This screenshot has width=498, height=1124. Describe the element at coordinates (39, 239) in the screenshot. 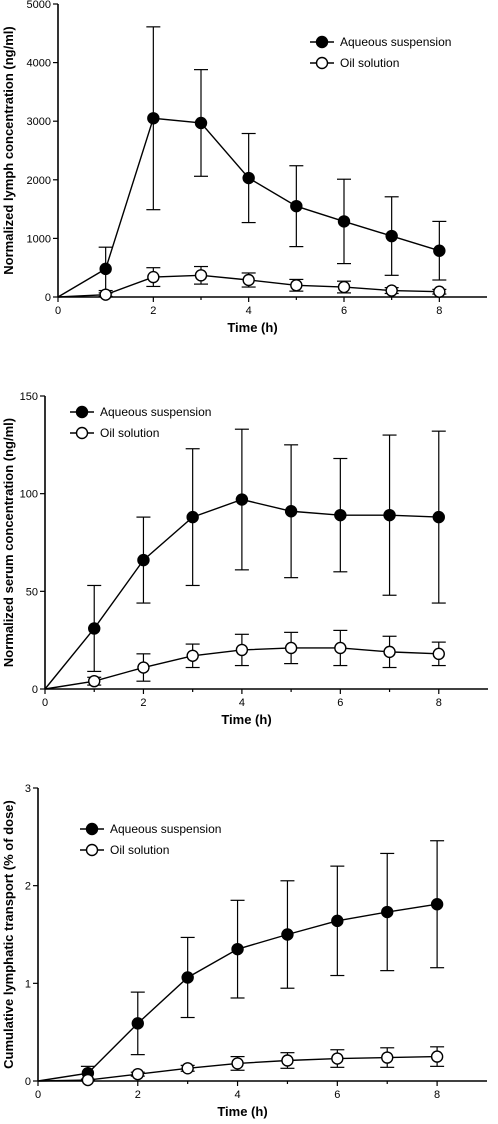

I see `y-tick-label: 1000` at that location.